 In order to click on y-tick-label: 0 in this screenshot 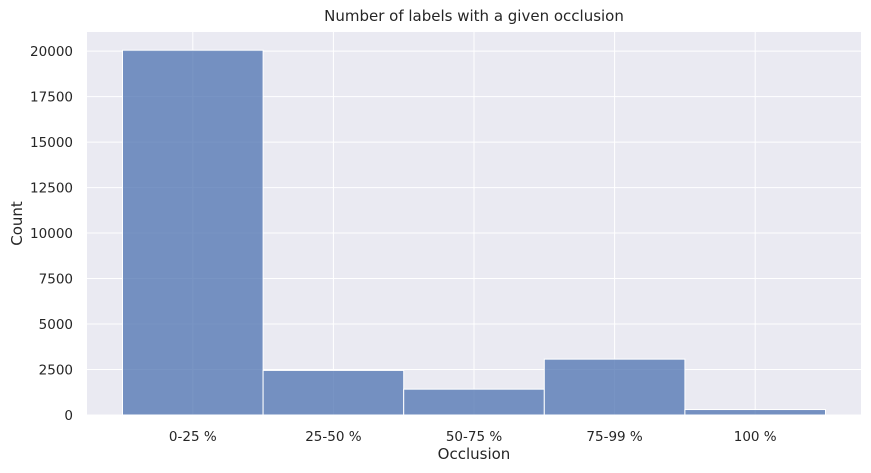, I will do `click(68, 416)`.